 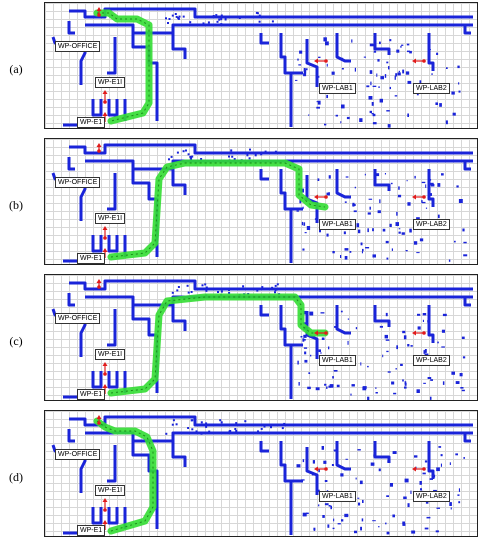 I want to click on map-obstacles, so click(x=318, y=341).